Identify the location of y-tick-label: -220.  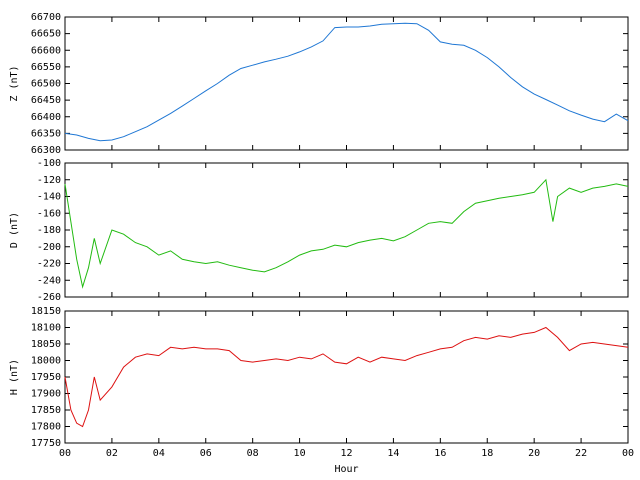
(49, 264).